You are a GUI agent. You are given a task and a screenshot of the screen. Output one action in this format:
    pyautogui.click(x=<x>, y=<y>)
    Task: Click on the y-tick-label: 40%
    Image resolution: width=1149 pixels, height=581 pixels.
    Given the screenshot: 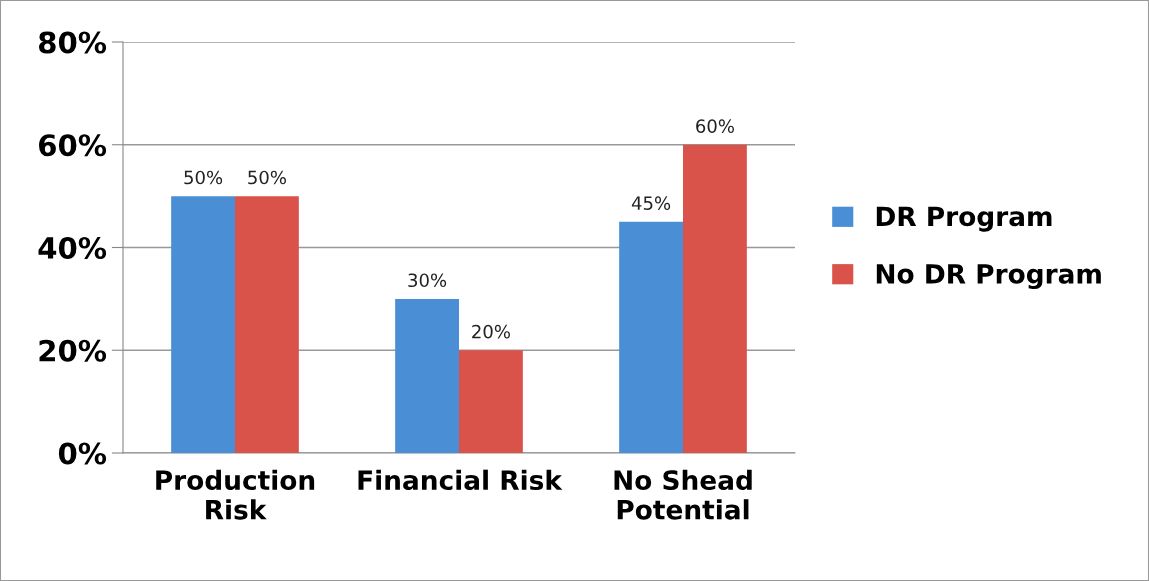 What is the action you would take?
    pyautogui.click(x=72, y=247)
    